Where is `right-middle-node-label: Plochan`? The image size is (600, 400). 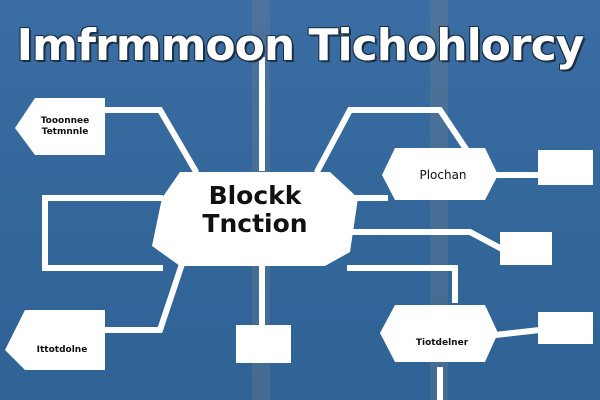 right-middle-node-label: Plochan is located at coordinates (443, 175).